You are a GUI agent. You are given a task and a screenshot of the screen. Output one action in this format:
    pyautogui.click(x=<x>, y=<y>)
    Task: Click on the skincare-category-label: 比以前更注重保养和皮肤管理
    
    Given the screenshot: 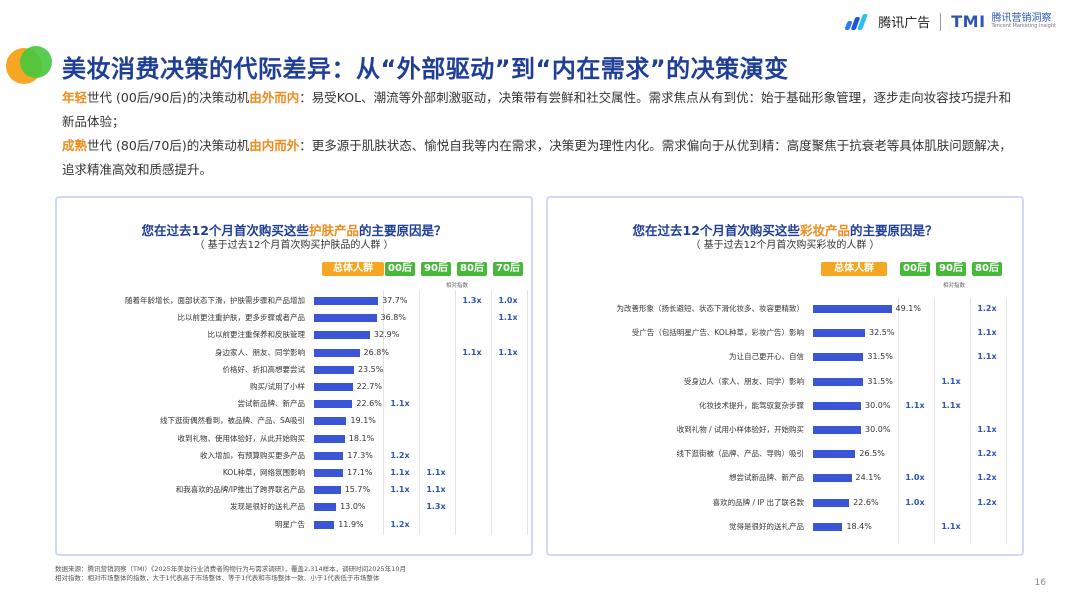 What is the action you would take?
    pyautogui.click(x=256, y=335)
    